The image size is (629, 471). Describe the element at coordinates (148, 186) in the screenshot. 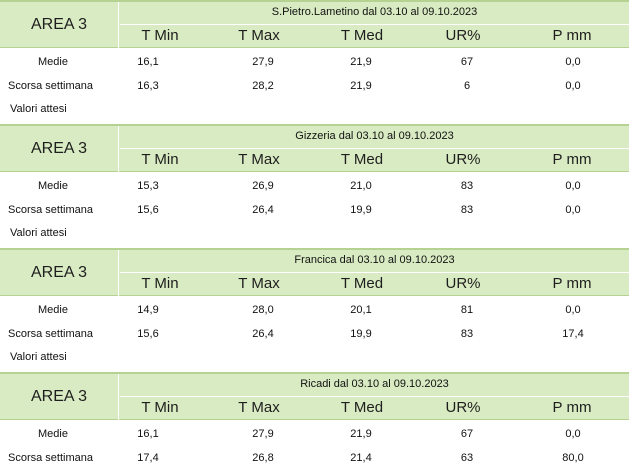

I see `data-cell: 15,3` at that location.